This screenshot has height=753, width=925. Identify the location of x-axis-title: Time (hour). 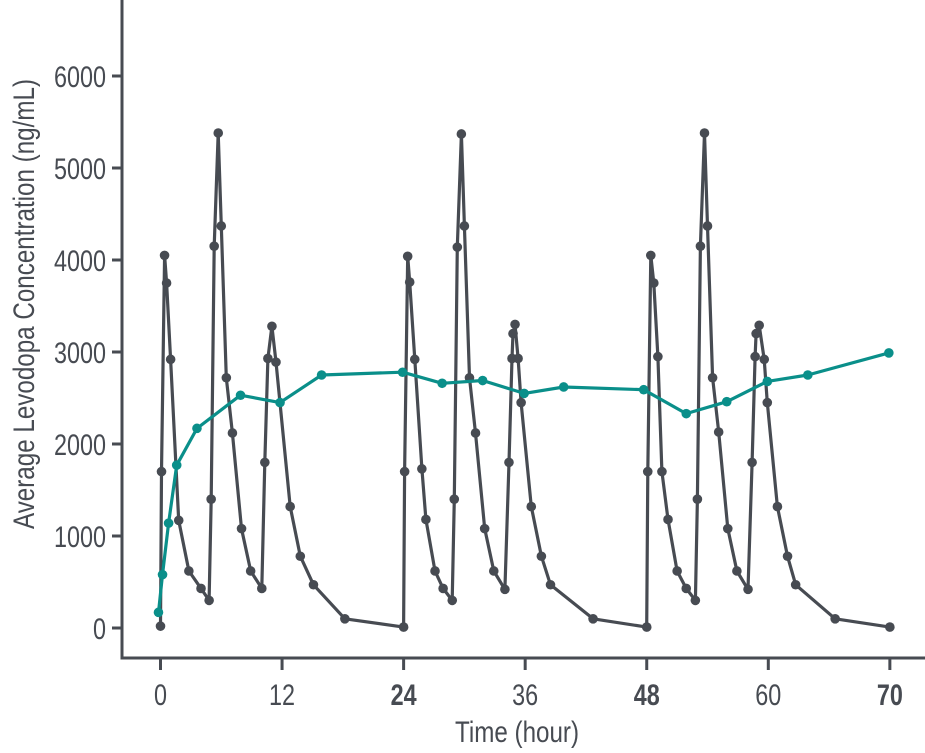
(517, 732).